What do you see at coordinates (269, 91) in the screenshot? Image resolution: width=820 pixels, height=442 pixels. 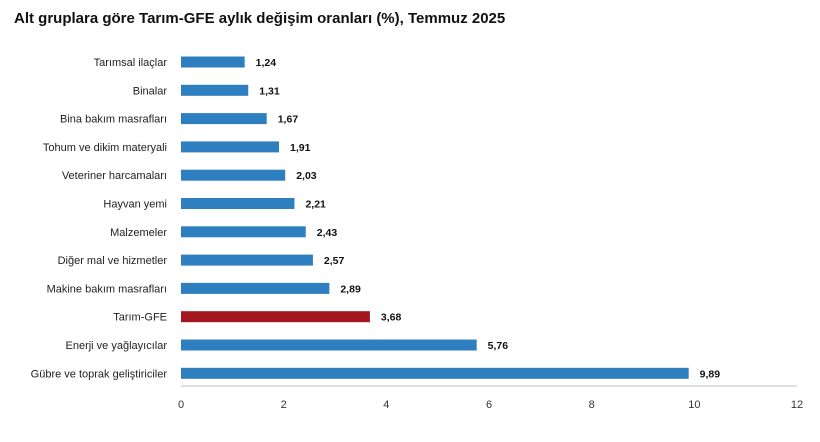 I see `value-label-1: 1,31` at bounding box center [269, 91].